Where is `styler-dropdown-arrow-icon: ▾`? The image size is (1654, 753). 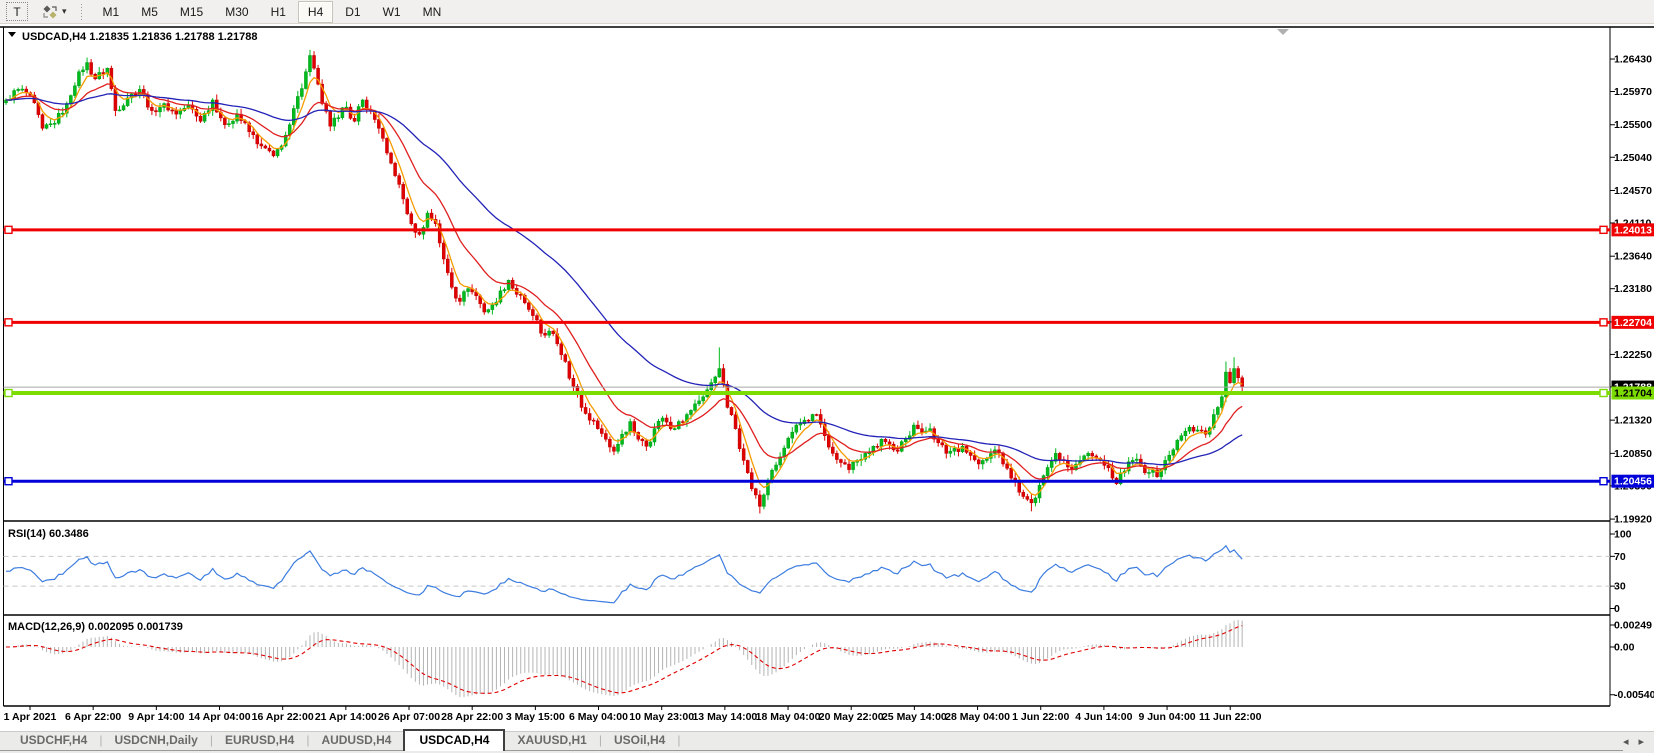
styler-dropdown-arrow-icon: ▾ is located at coordinates (64, 11).